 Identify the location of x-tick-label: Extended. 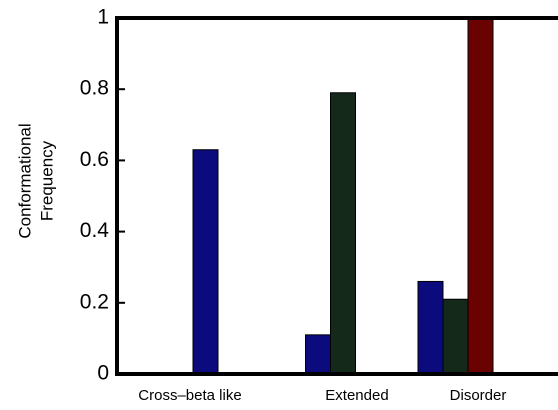
(356, 395).